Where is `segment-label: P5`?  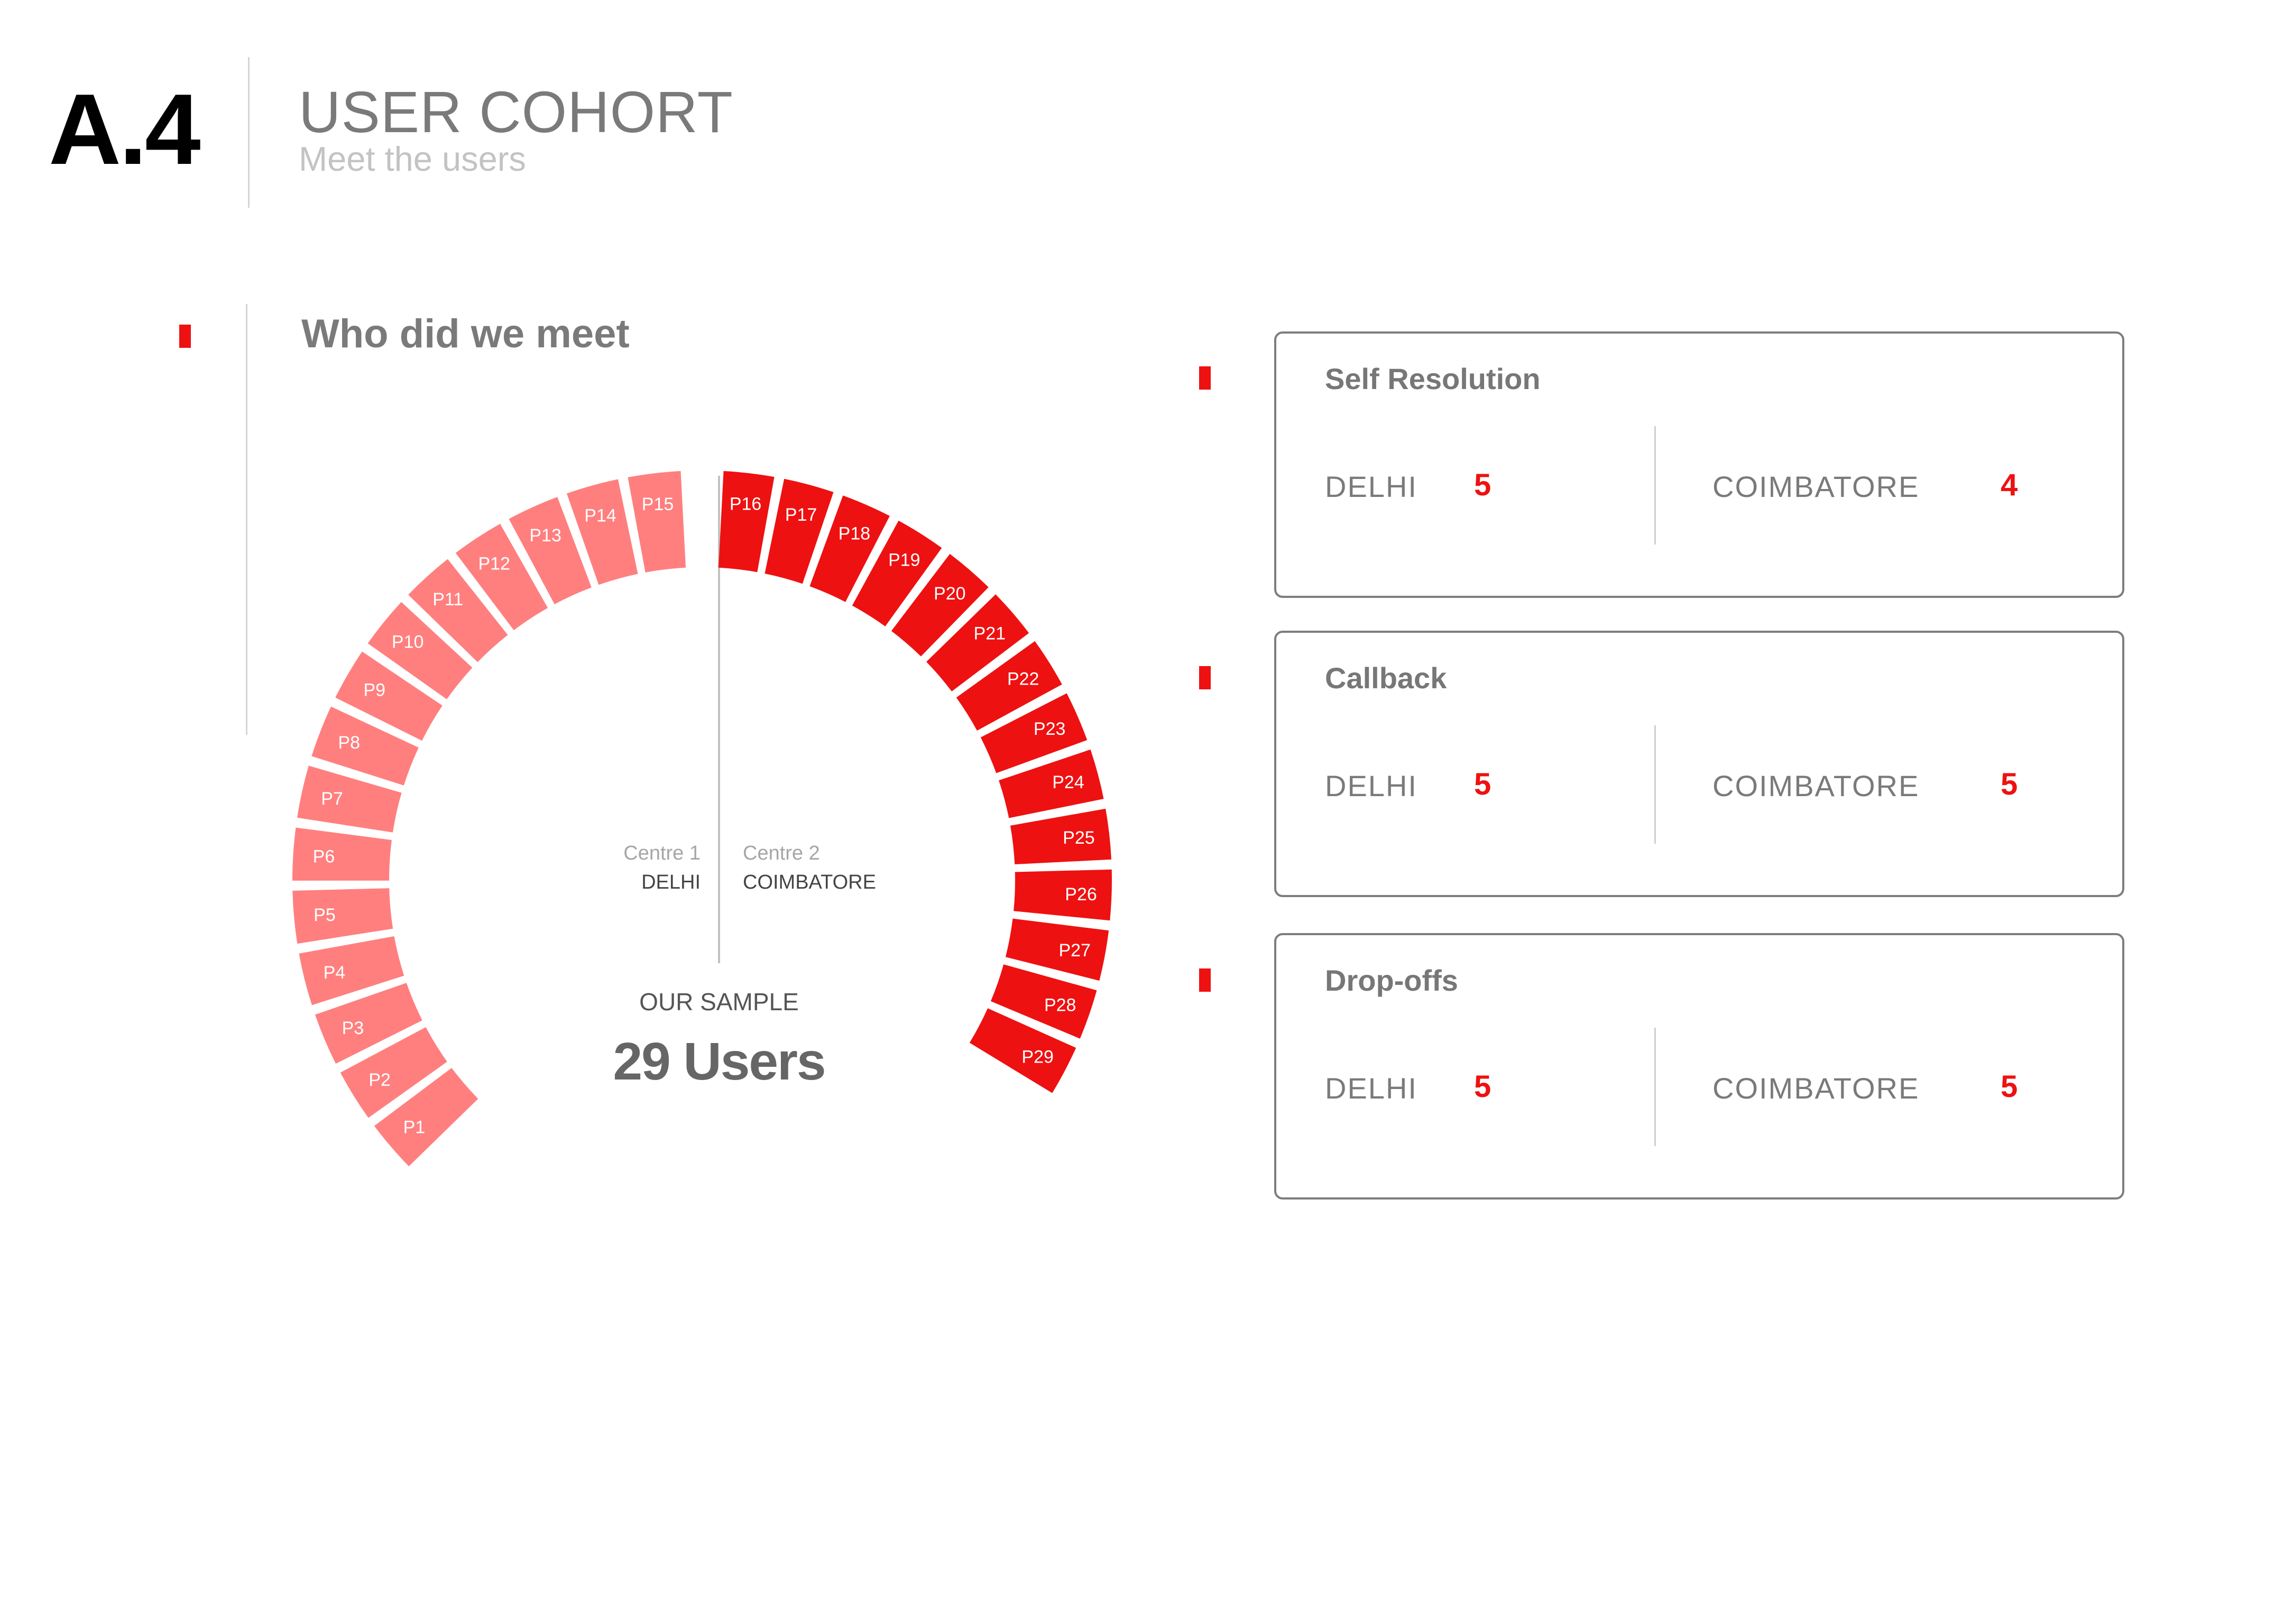
segment-label: P5 is located at coordinates (325, 915).